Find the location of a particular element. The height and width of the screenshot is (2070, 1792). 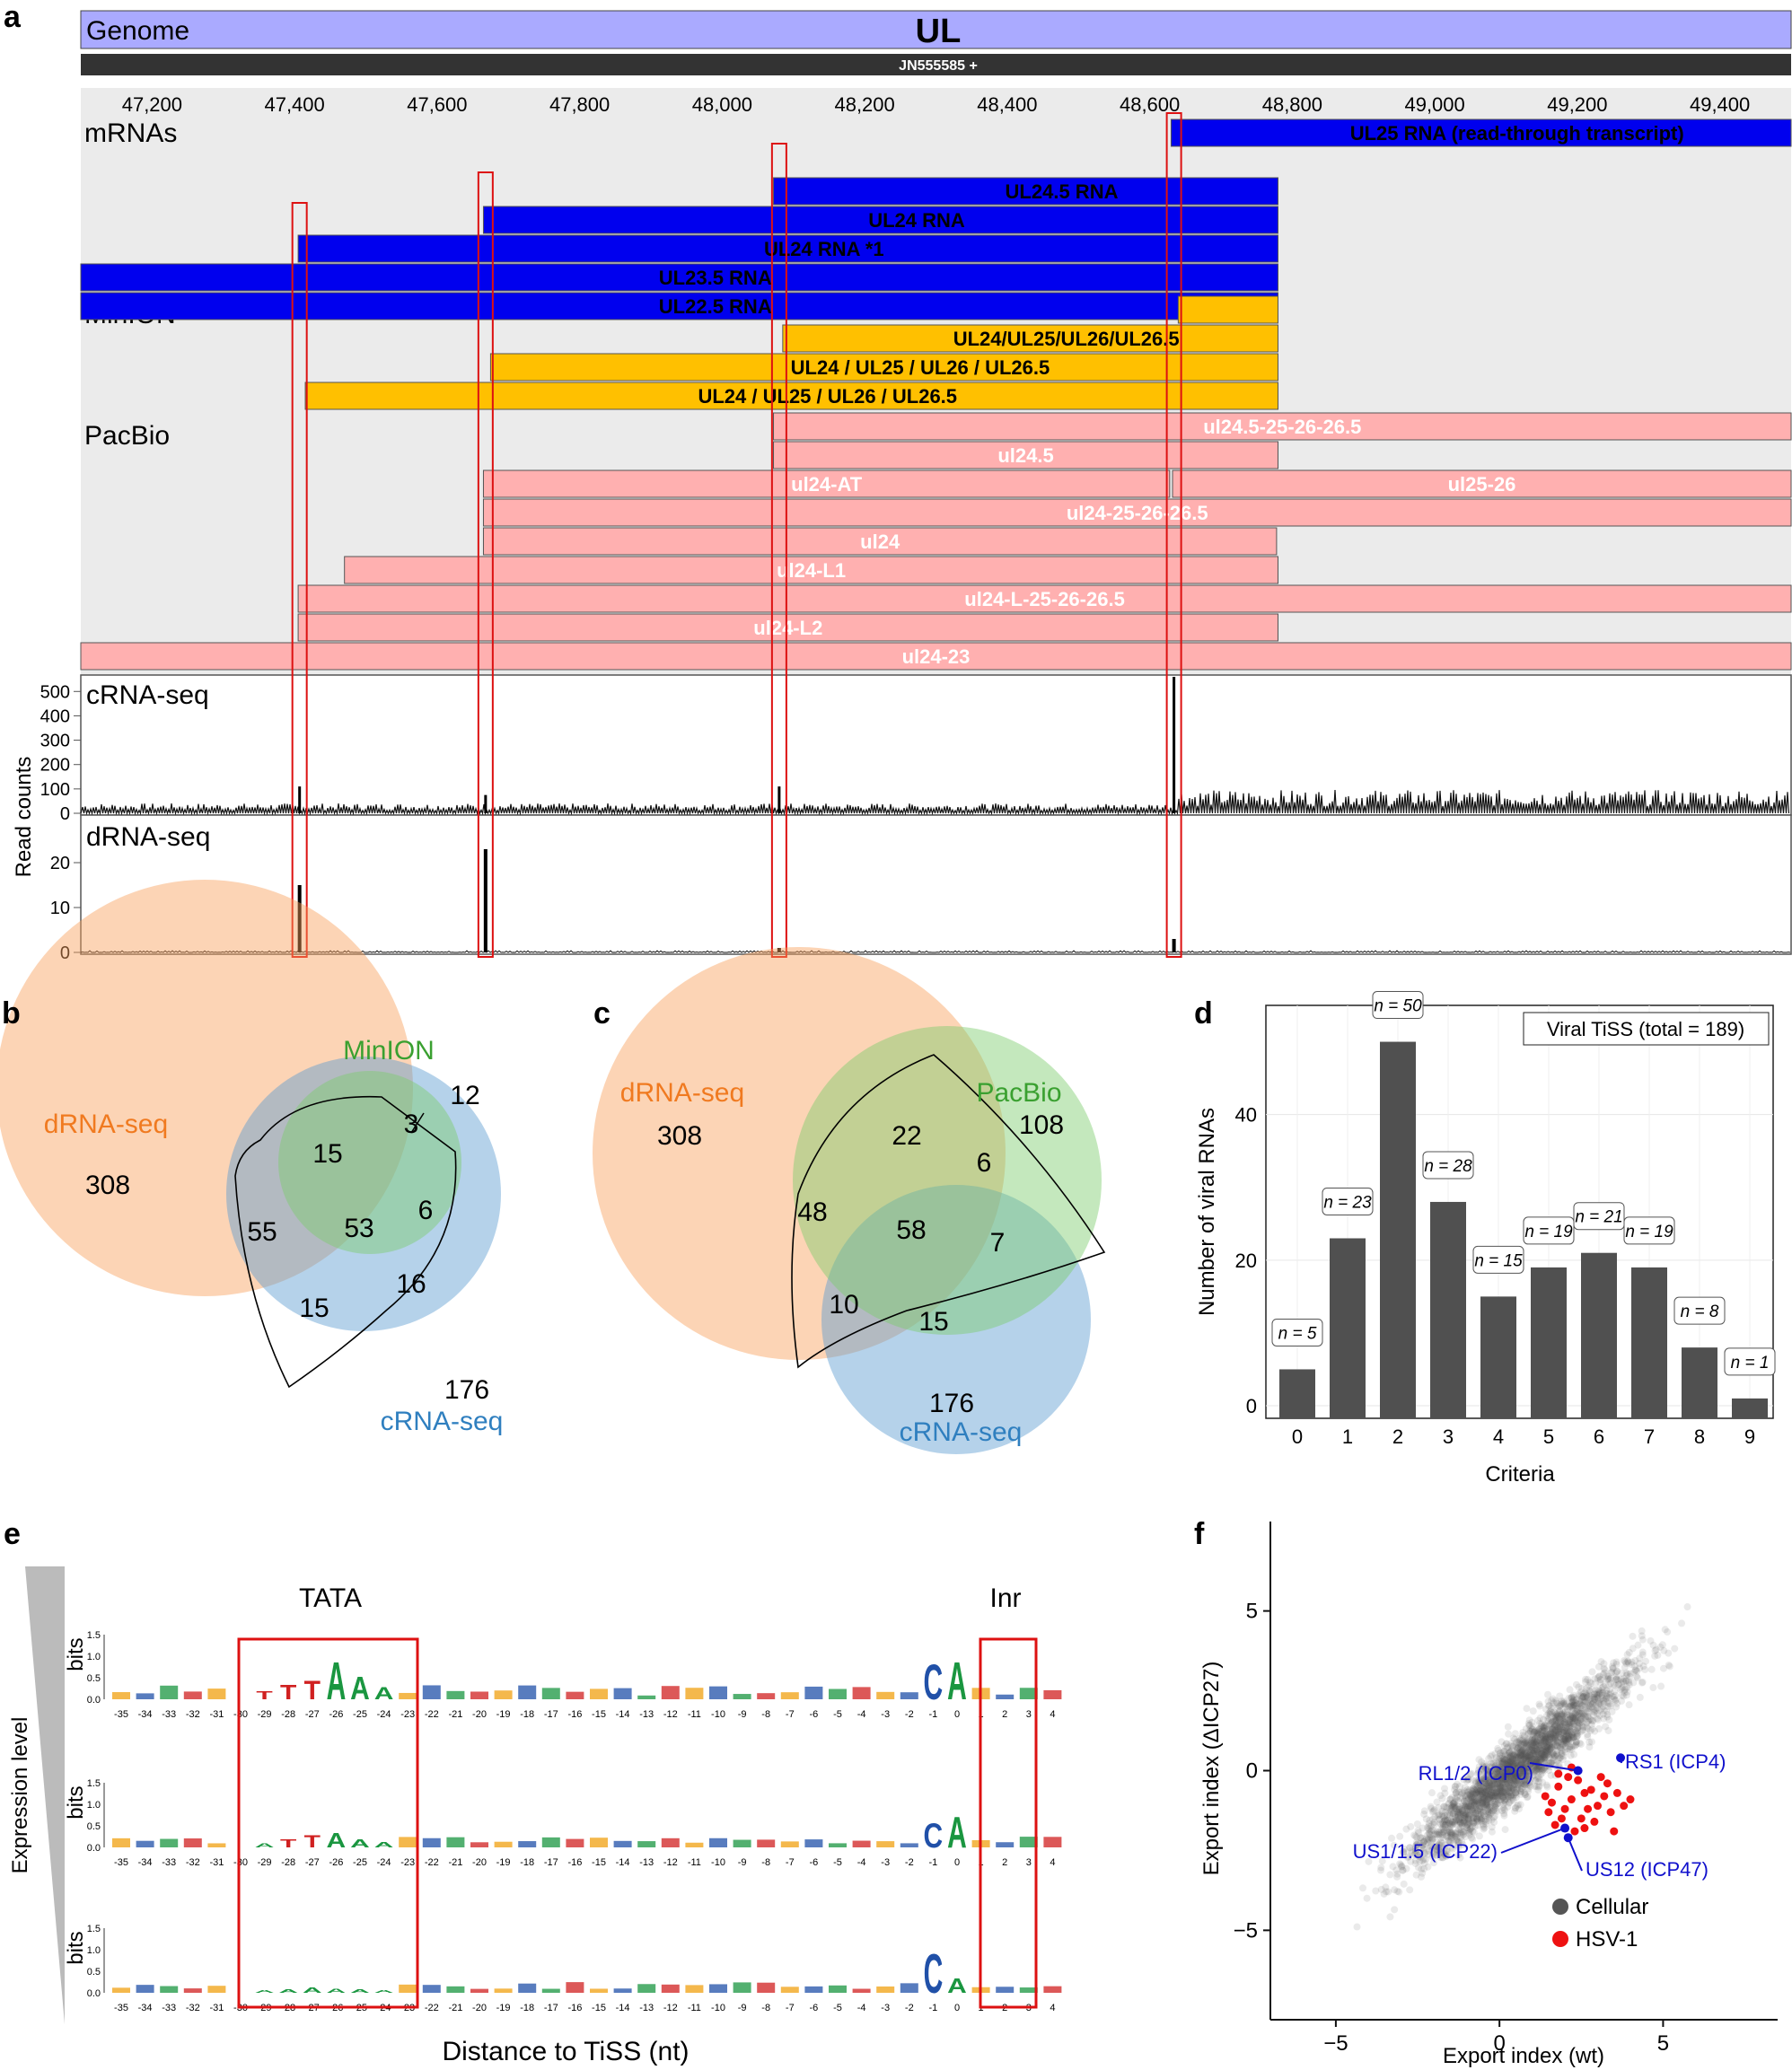

axis-tick-label: 49,400 is located at coordinates (1720, 105).